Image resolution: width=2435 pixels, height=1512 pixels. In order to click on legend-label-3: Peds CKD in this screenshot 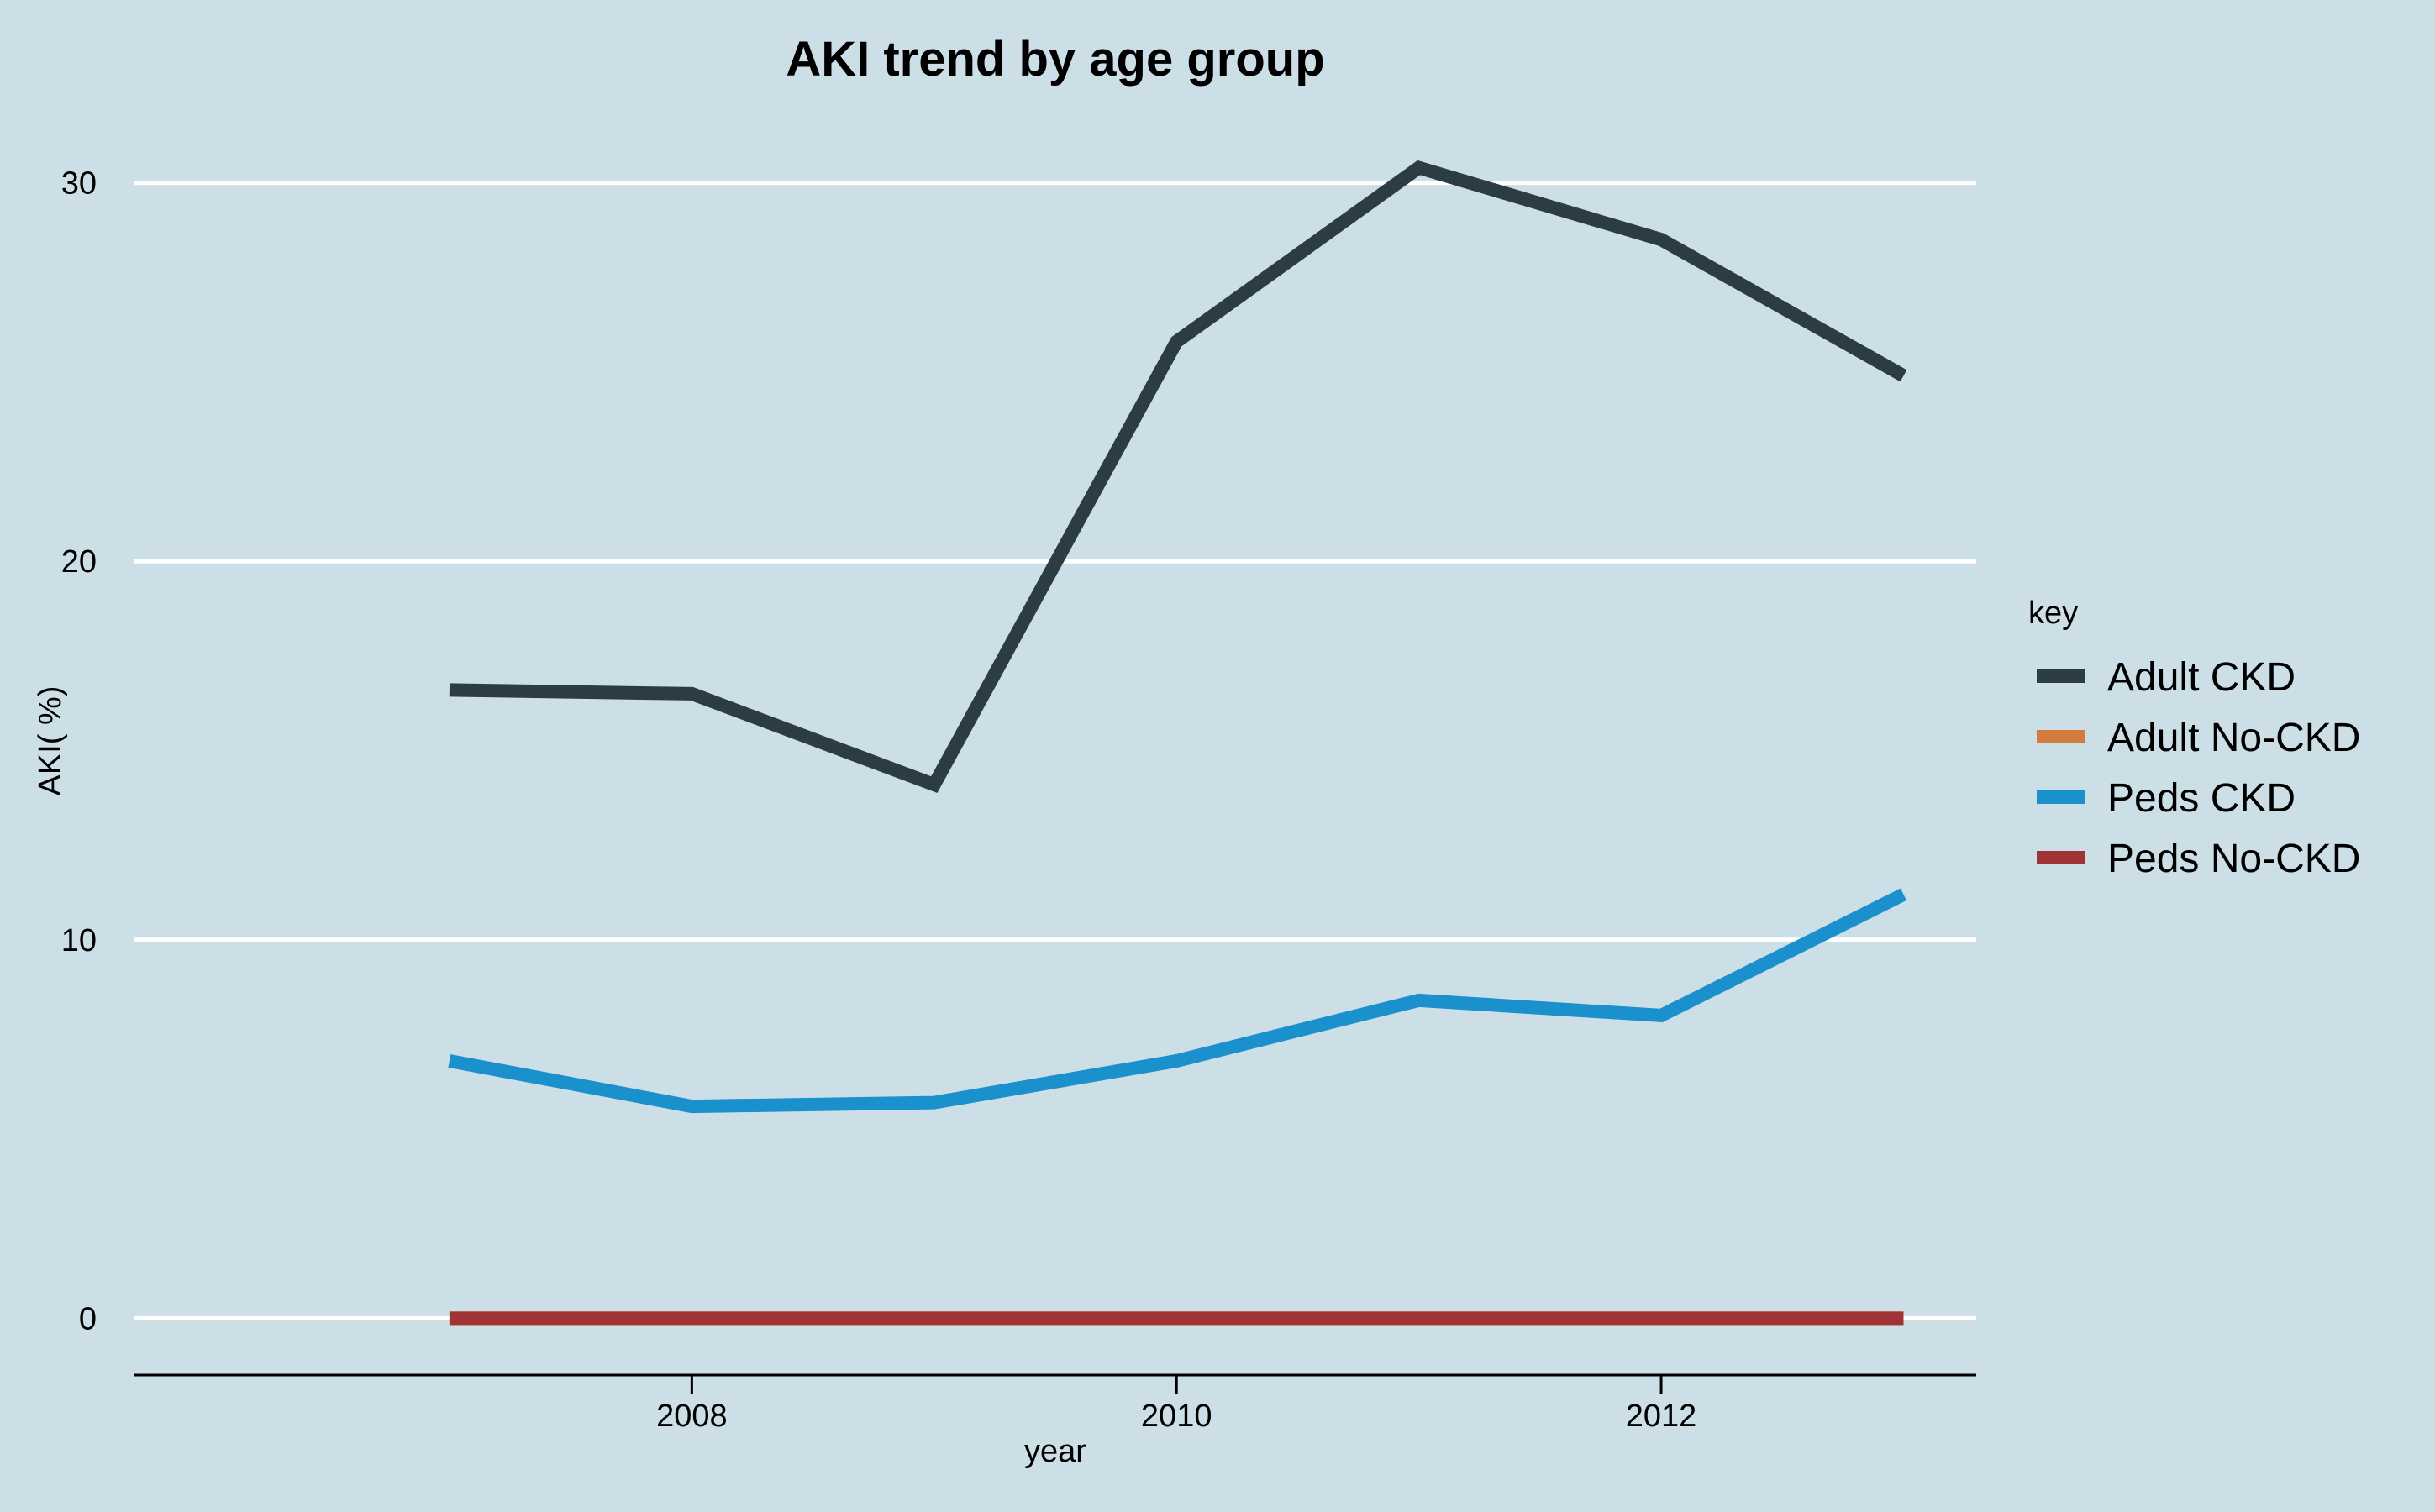, I will do `click(2201, 798)`.